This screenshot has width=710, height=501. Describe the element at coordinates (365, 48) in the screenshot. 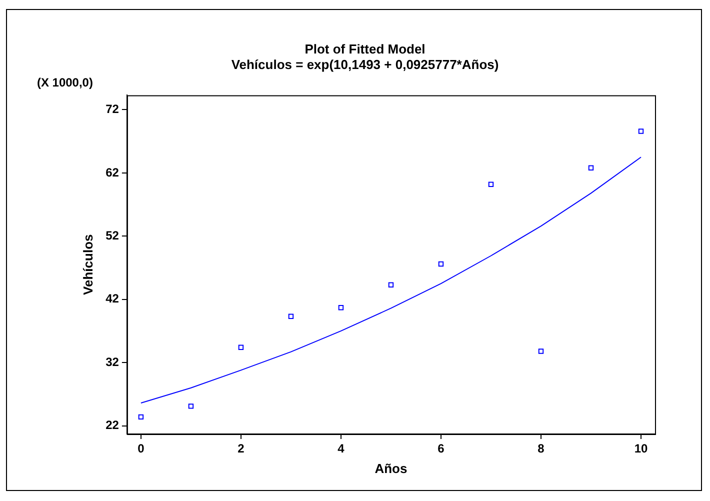

I see `chart-title: Plot of Fitted Model` at that location.